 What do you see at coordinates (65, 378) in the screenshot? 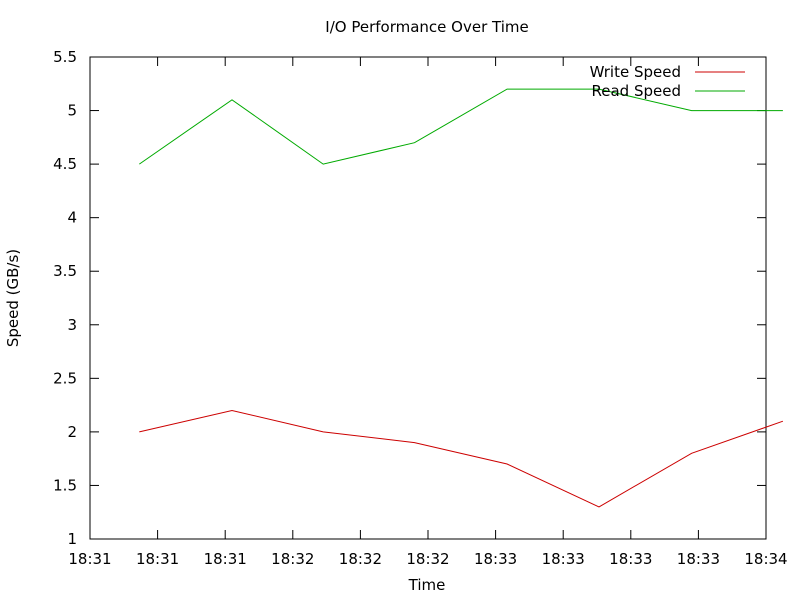
I see `y-tick-label: 2.5` at bounding box center [65, 378].